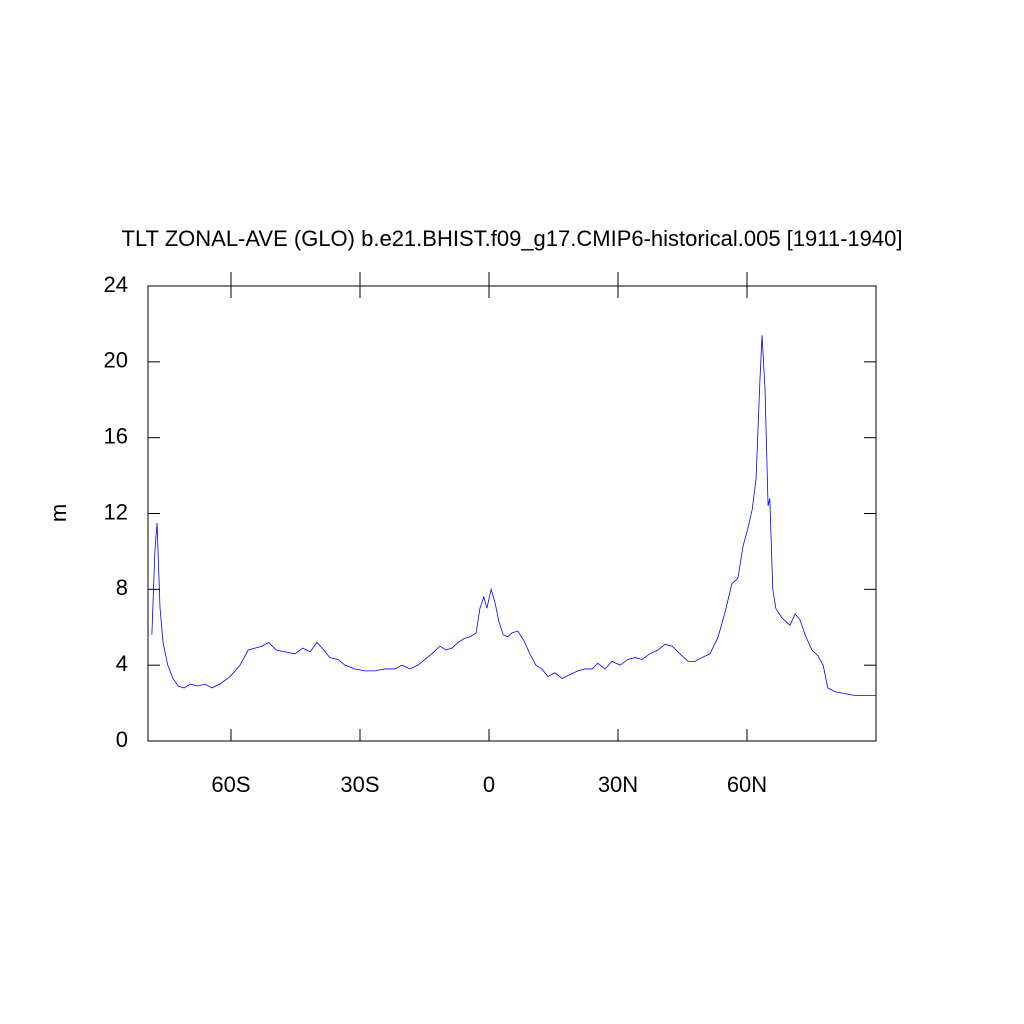  I want to click on y-tick-label: 24, so click(116, 284).